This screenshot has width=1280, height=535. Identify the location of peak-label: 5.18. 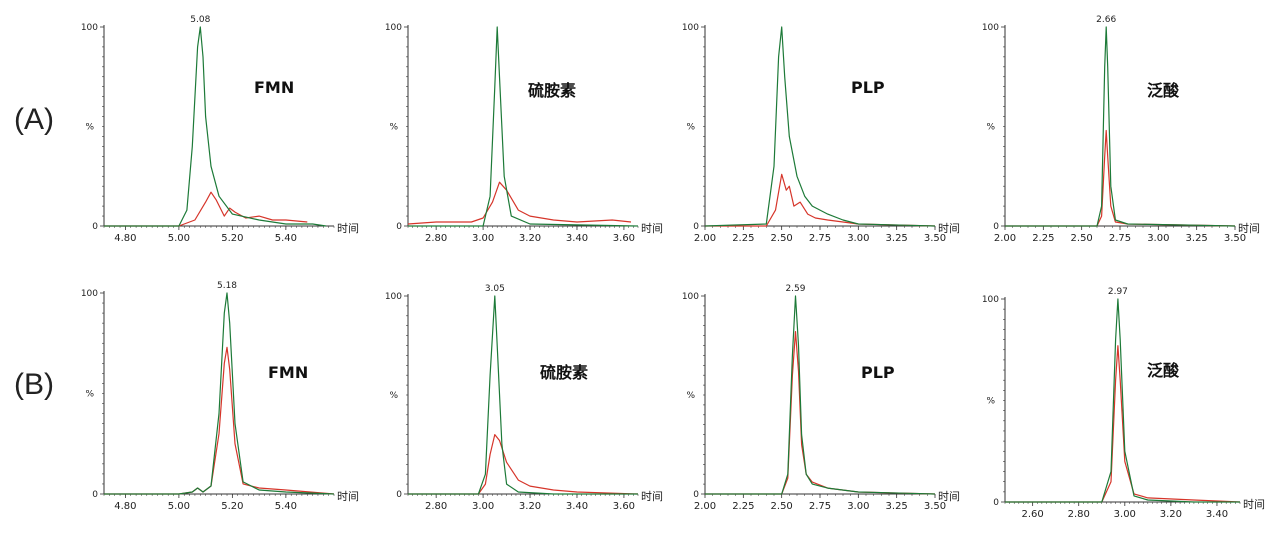
(227, 286).